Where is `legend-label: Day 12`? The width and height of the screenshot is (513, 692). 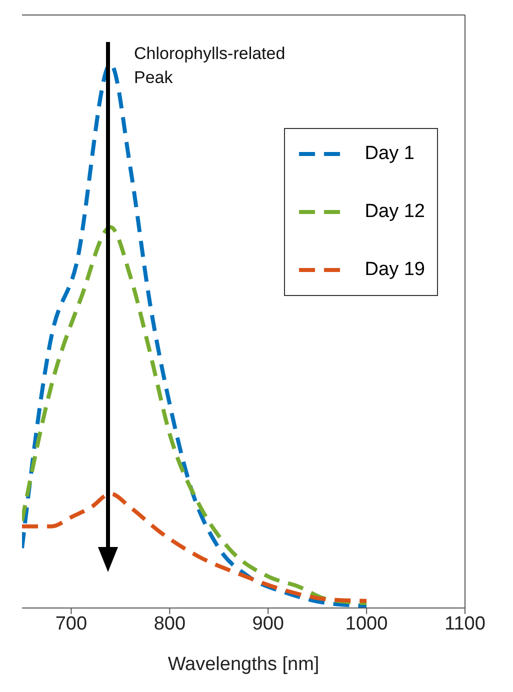 legend-label: Day 12 is located at coordinates (394, 212).